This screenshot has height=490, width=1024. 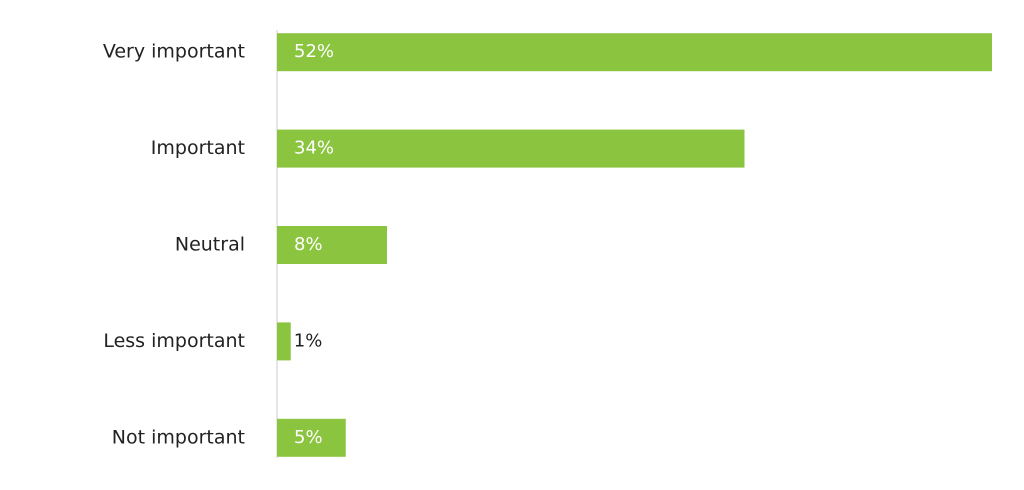 I want to click on category-label: Important, so click(x=198, y=148).